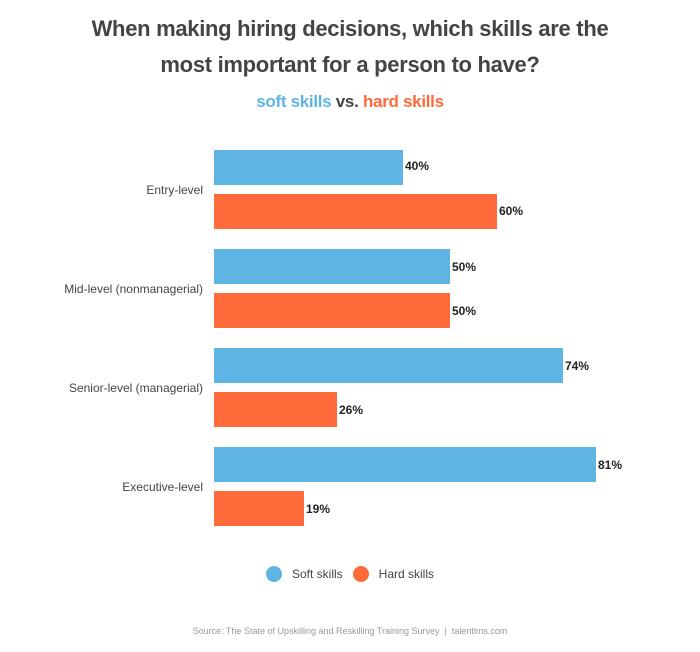  I want to click on legend-item-hard: Hard skills, so click(393, 574).